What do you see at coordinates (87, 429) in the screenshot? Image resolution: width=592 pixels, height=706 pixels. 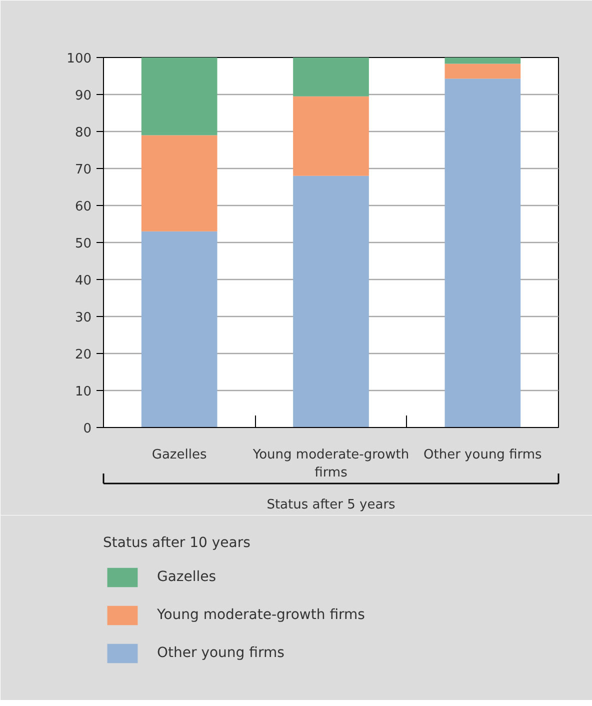 I see `y-tick-label: 0` at bounding box center [87, 429].